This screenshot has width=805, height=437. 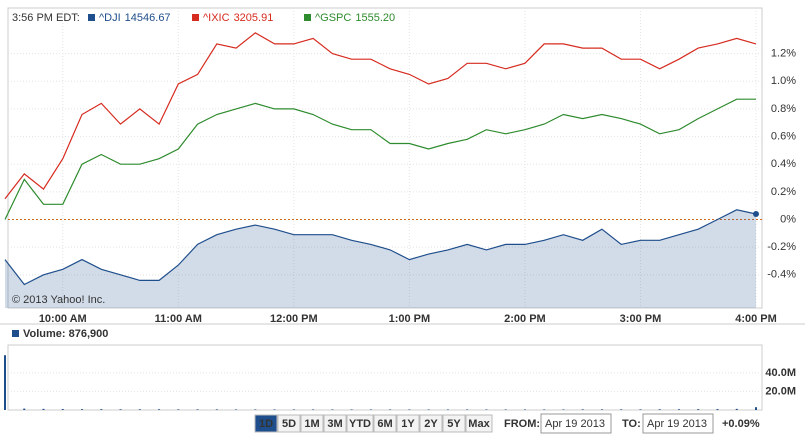 I want to click on volume-title: Volume: 876,900, so click(x=65, y=334).